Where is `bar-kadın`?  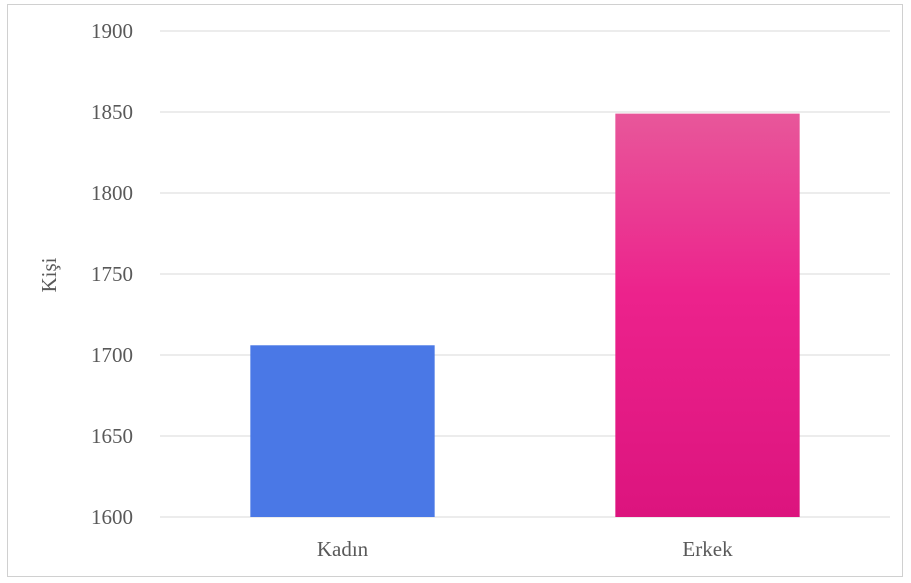
bar-kadın is located at coordinates (342, 431).